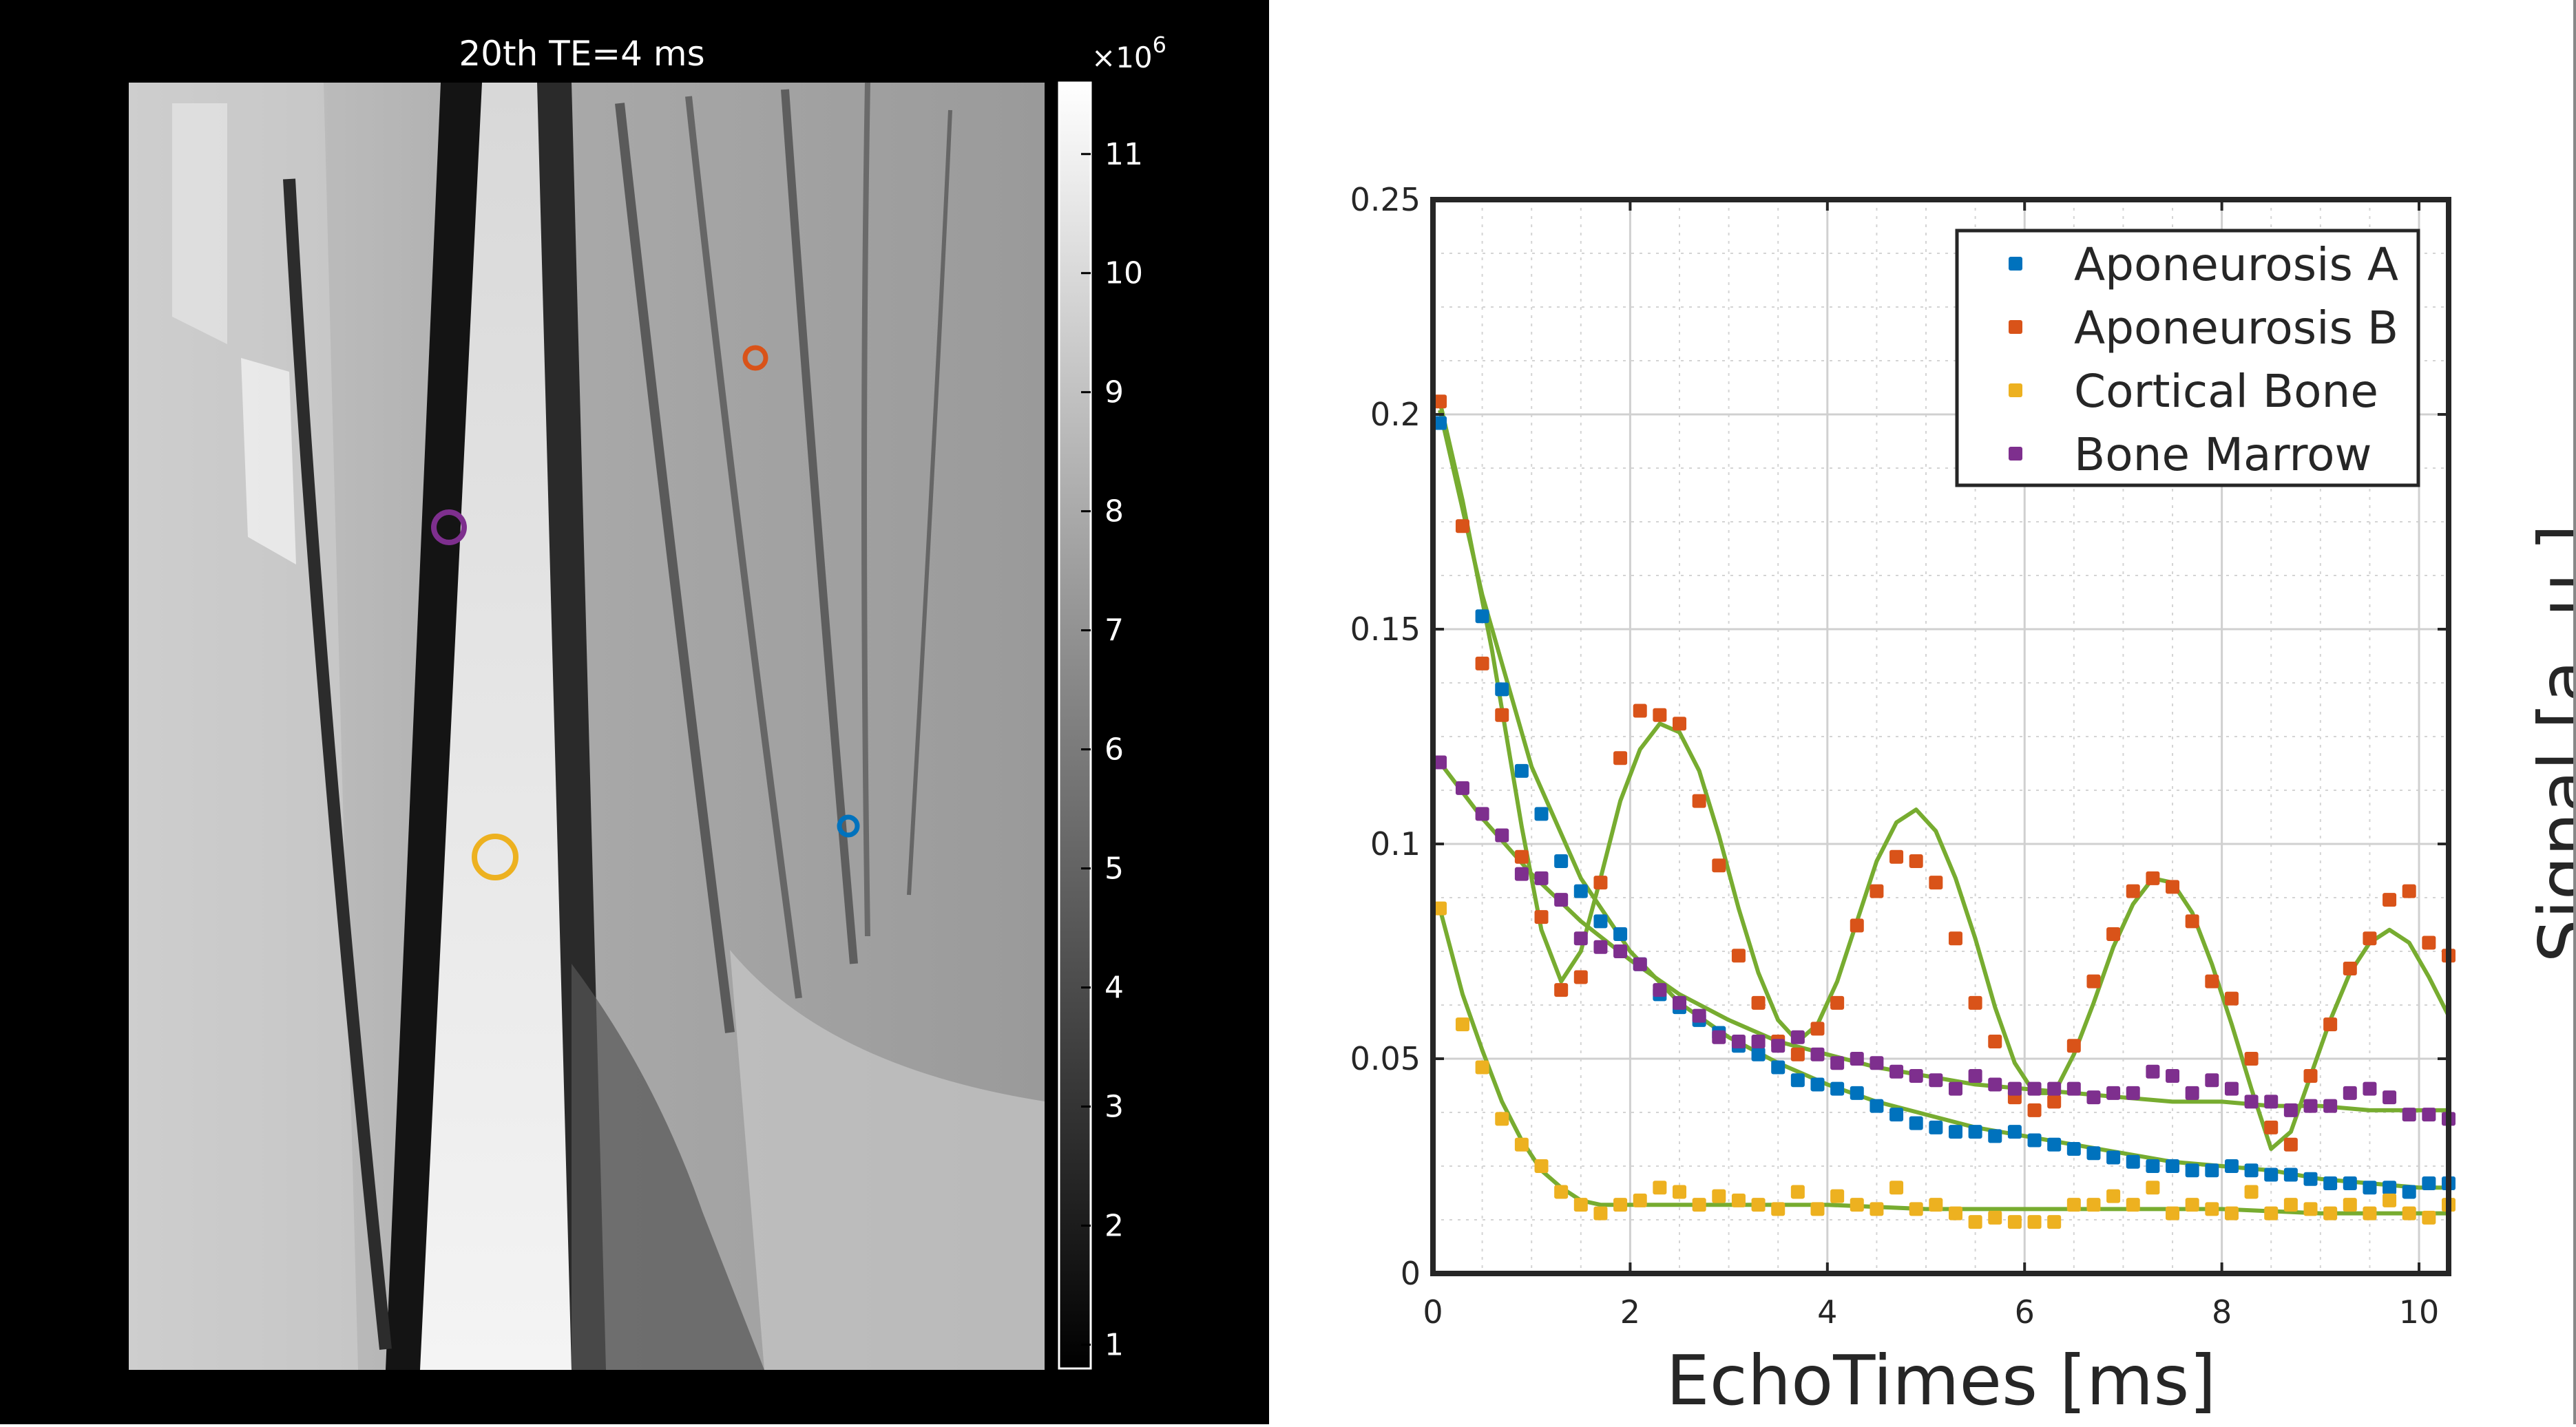 This screenshot has height=1427, width=2576. What do you see at coordinates (1114, 869) in the screenshot?
I see `colorbar-tick-label: 5` at bounding box center [1114, 869].